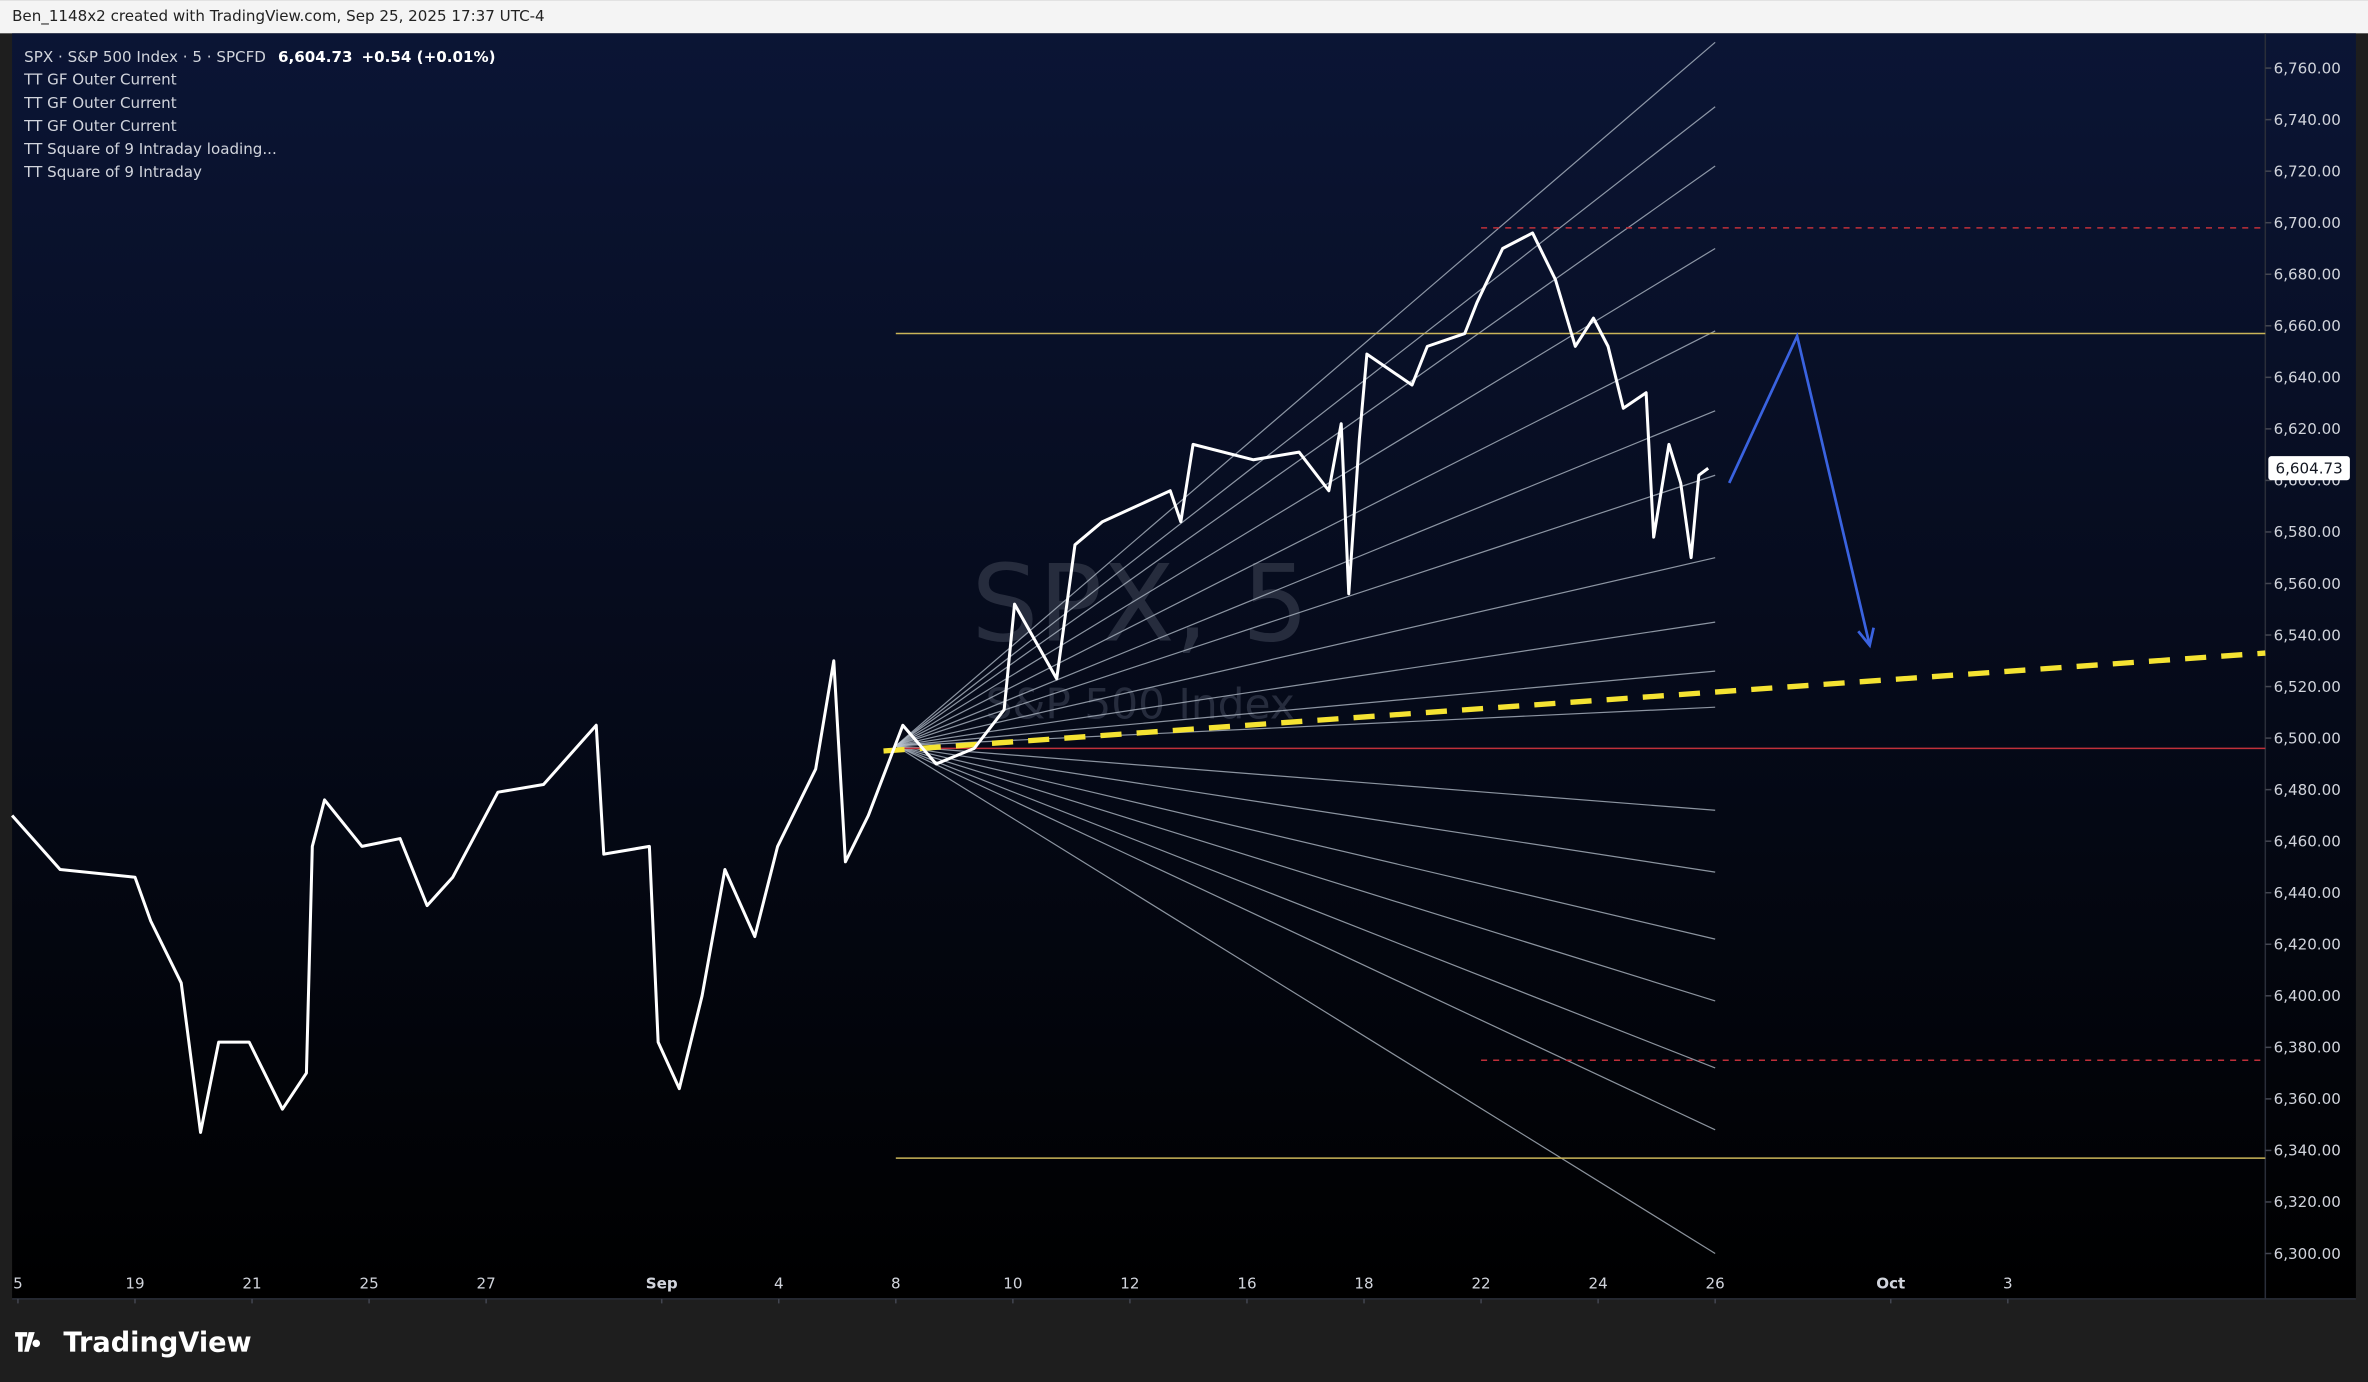 The width and height of the screenshot is (2368, 1382). I want to click on y-tick-label: 6,520.00, so click(2307, 687).